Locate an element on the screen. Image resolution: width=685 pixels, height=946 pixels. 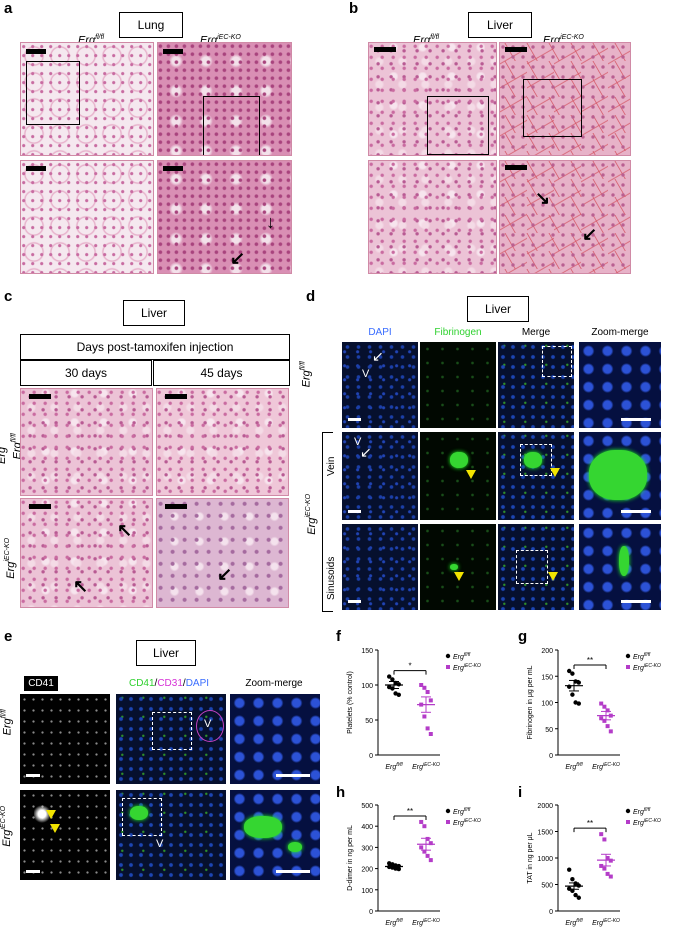
y-tick-label: 1500 is located at coordinates (545, 833).